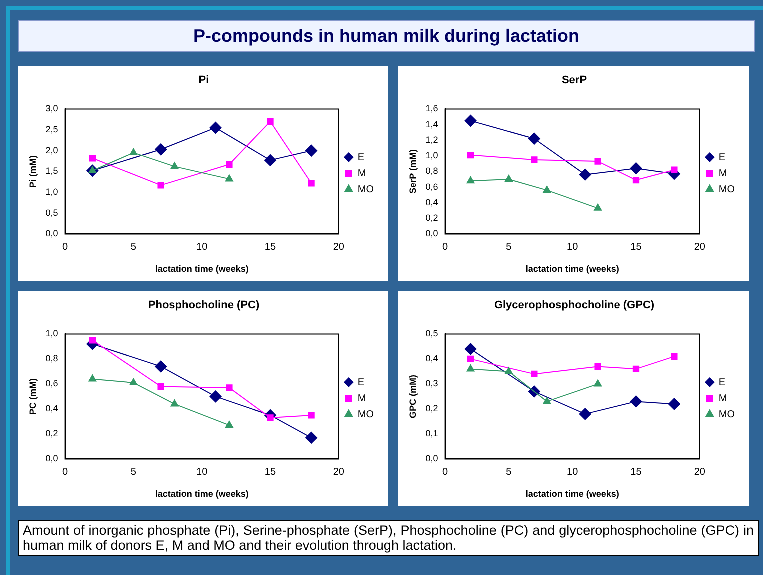  What do you see at coordinates (33, 396) in the screenshot?
I see `y-axis-title: PC (mM)` at bounding box center [33, 396].